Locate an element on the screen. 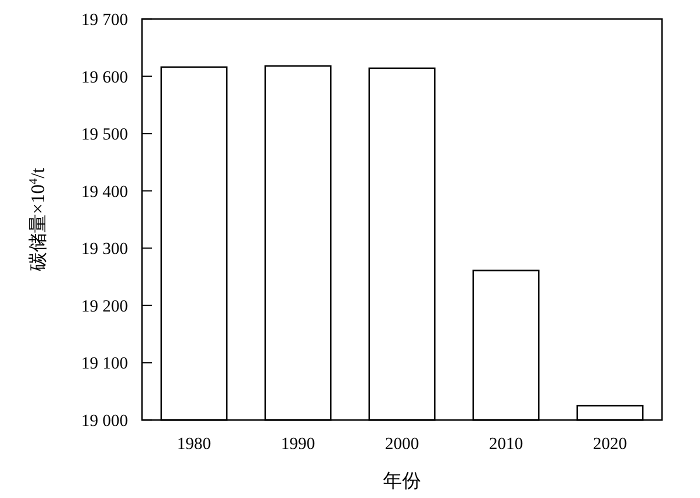 Image resolution: width=700 pixels, height=498 pixels. x-tick-label: 1980 is located at coordinates (194, 443).